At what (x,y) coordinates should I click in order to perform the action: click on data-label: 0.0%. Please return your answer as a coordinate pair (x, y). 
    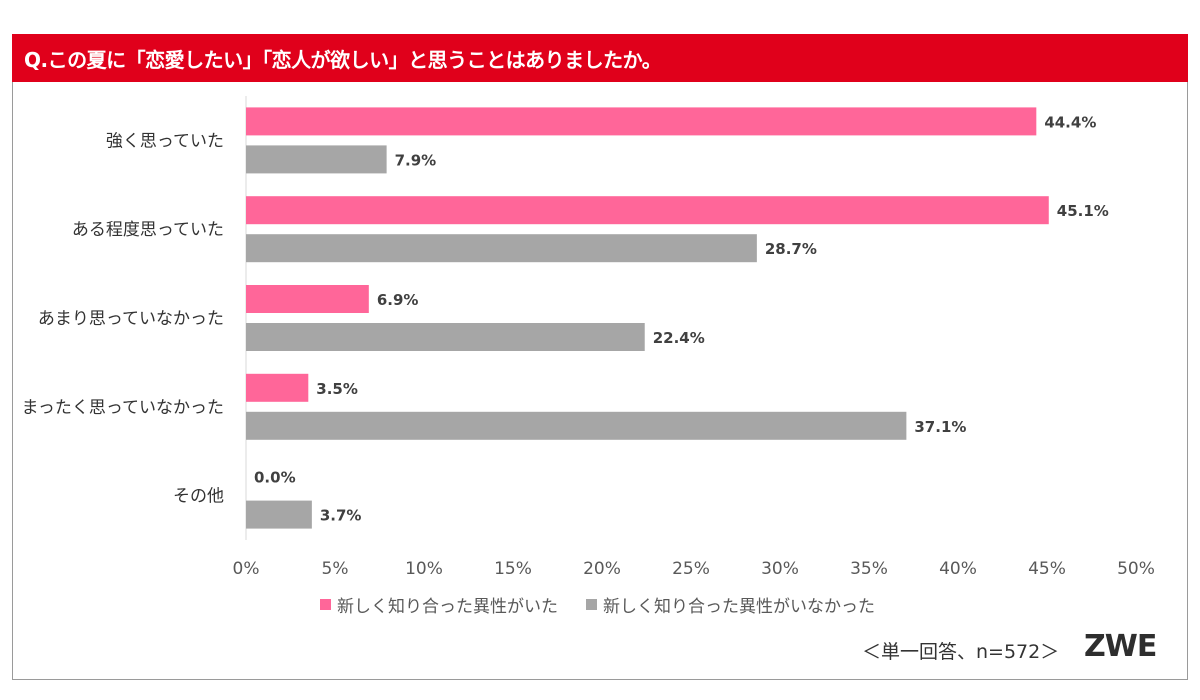
    Looking at the image, I should click on (275, 478).